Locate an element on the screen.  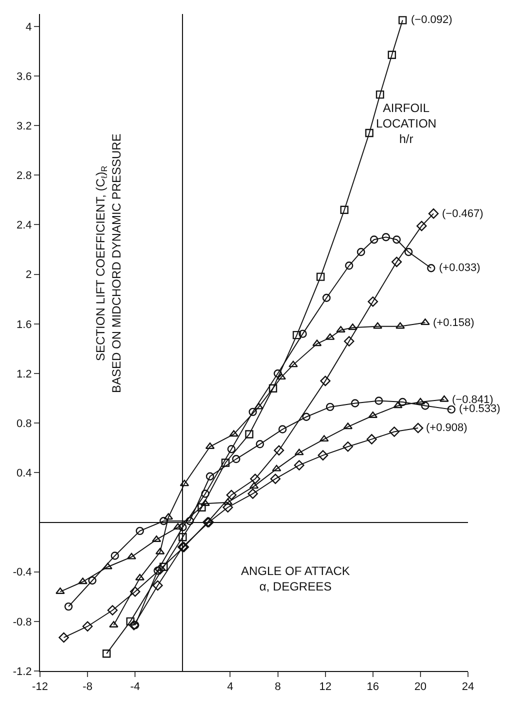
series-label: (−0.092) is located at coordinates (431, 20).